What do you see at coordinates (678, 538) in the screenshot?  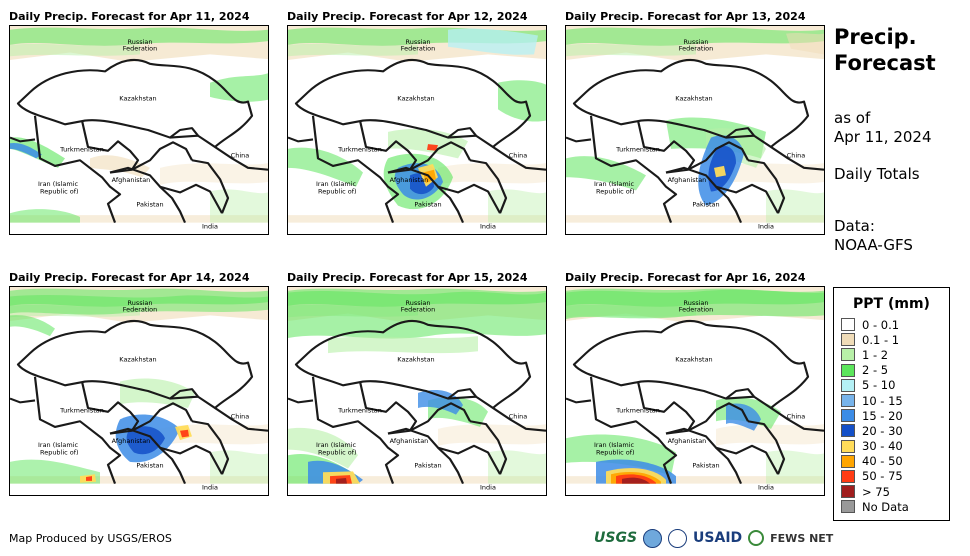 I see `dhs-seal-icon` at bounding box center [678, 538].